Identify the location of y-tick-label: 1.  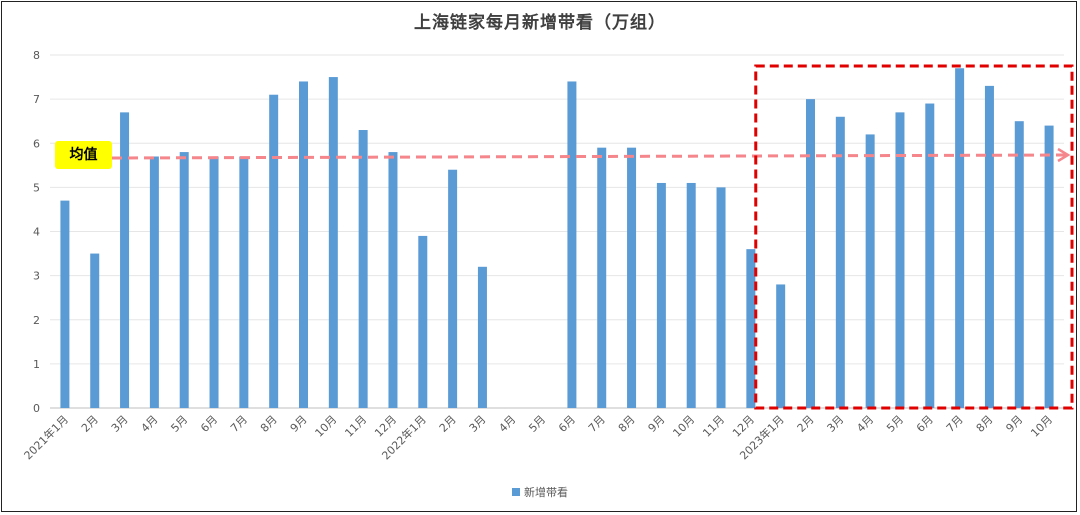
(36, 364).